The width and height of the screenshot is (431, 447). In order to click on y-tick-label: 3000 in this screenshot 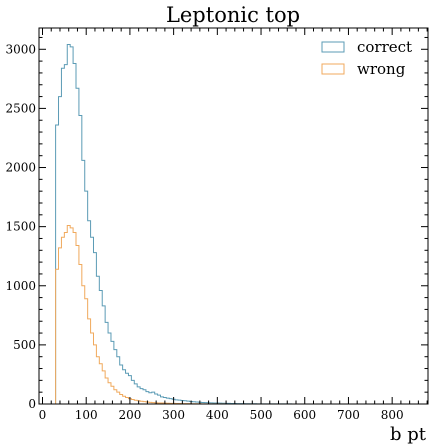, I will do `click(20, 49)`.